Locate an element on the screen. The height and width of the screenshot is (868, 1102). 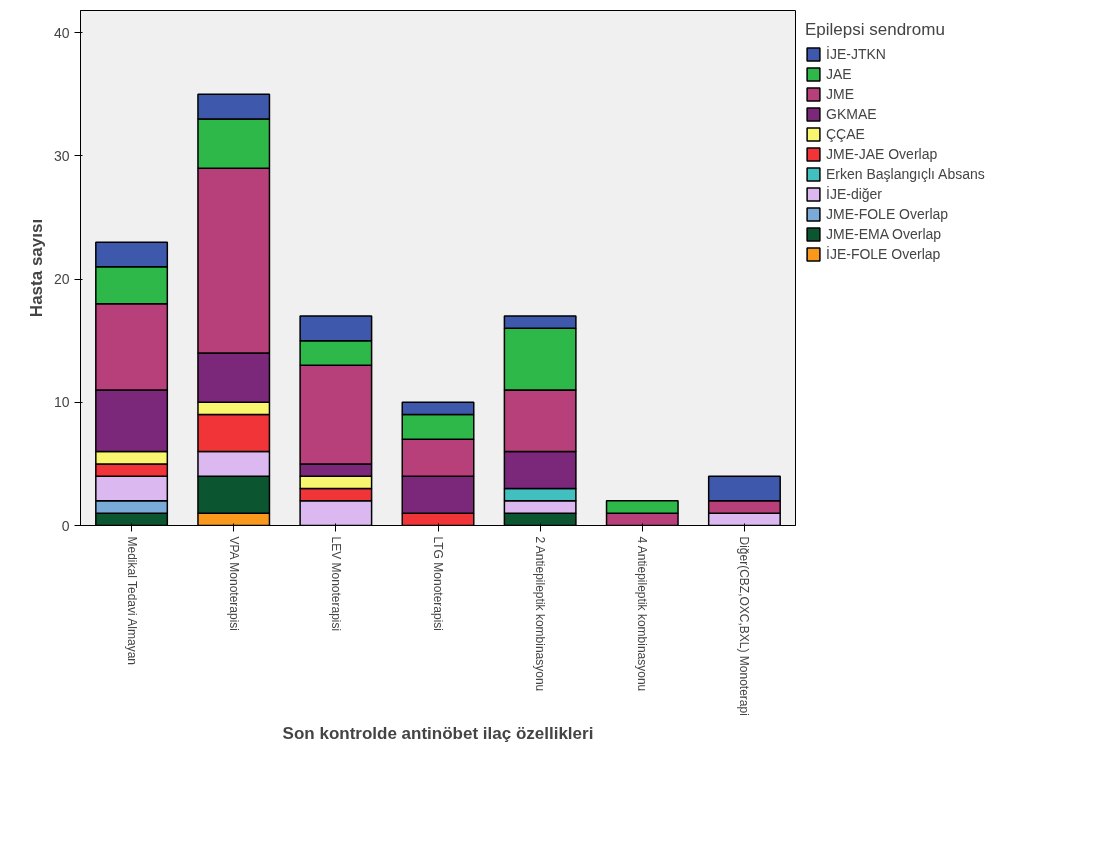
x-axis-title: Son kontrolde antinöbet ilaç özellikleri is located at coordinates (438, 733).